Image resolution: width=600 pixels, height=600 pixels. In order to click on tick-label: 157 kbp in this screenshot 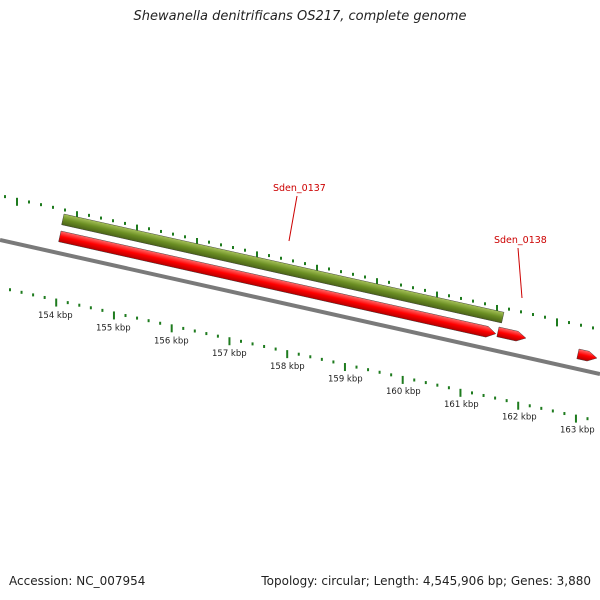, I will do `click(229, 354)`.